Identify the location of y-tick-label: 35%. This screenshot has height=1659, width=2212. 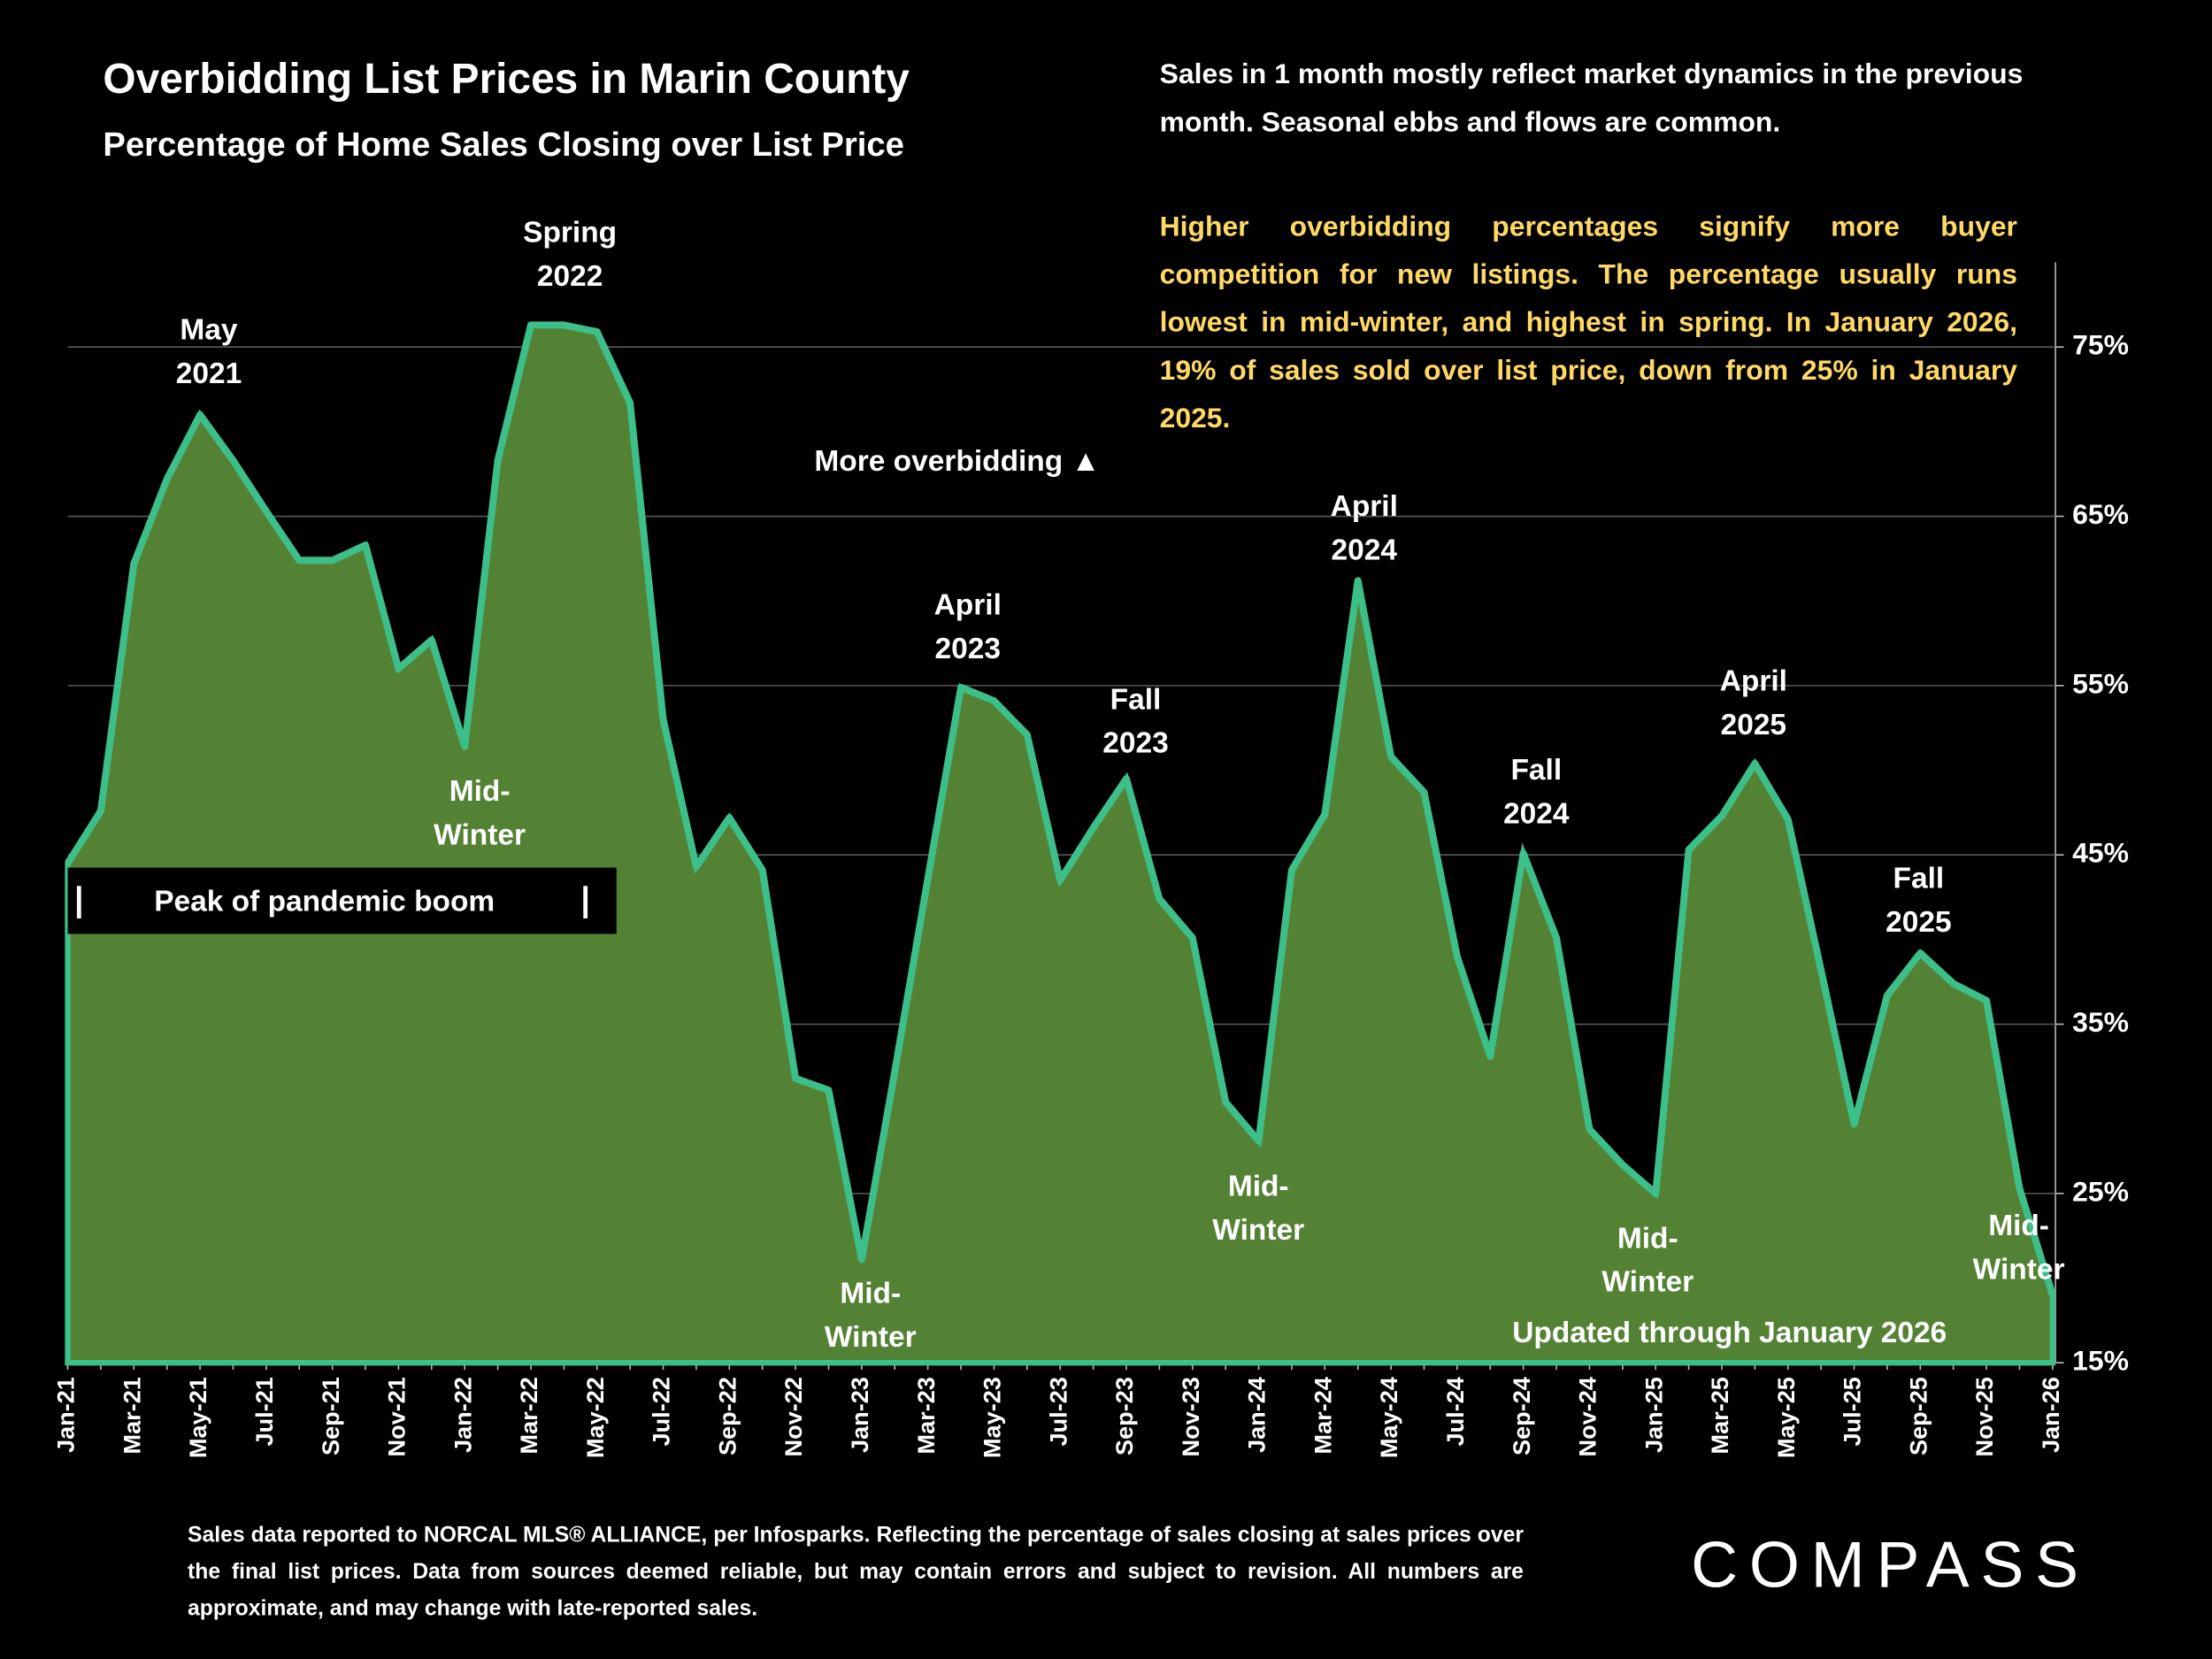
(2100, 1022).